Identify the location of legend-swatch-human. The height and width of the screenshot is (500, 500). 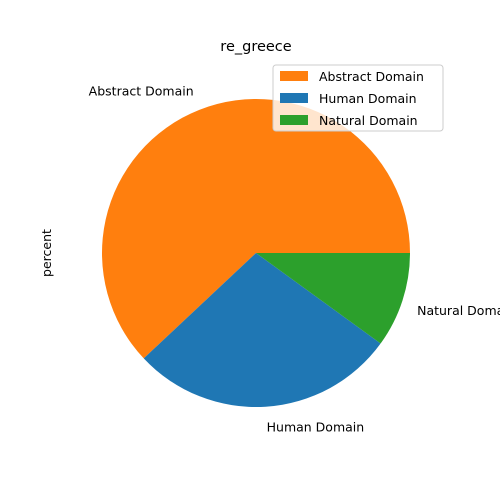
(294, 98).